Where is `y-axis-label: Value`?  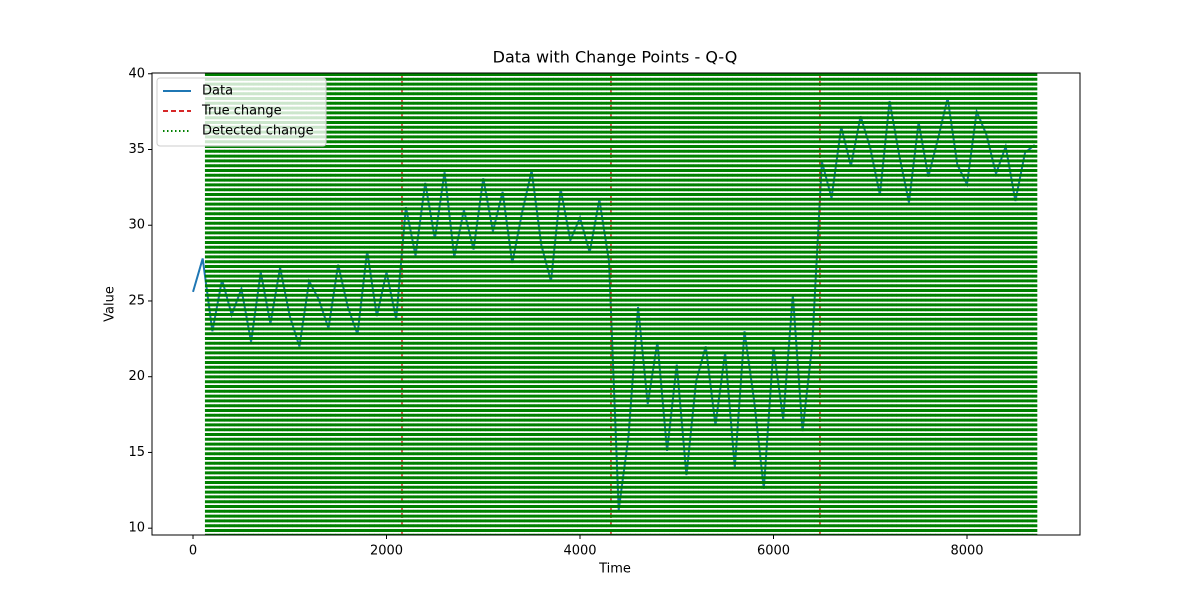
y-axis-label: Value is located at coordinates (110, 304).